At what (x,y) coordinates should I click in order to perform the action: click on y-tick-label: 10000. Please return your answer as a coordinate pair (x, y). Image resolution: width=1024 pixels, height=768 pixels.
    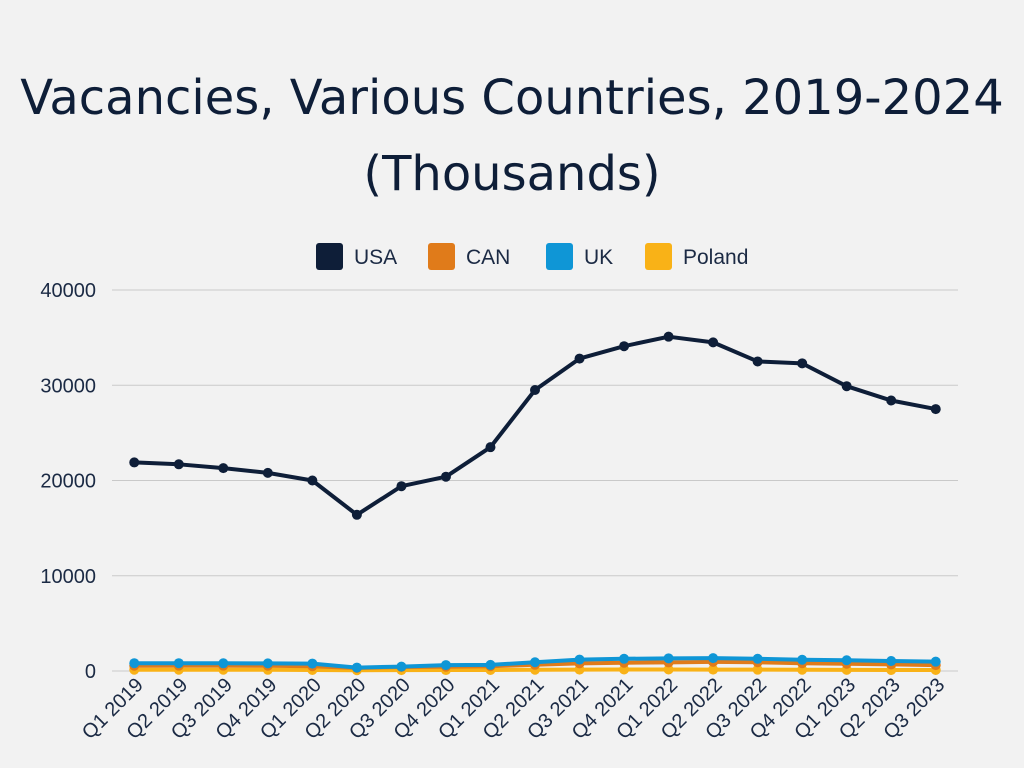
    Looking at the image, I should click on (68, 577).